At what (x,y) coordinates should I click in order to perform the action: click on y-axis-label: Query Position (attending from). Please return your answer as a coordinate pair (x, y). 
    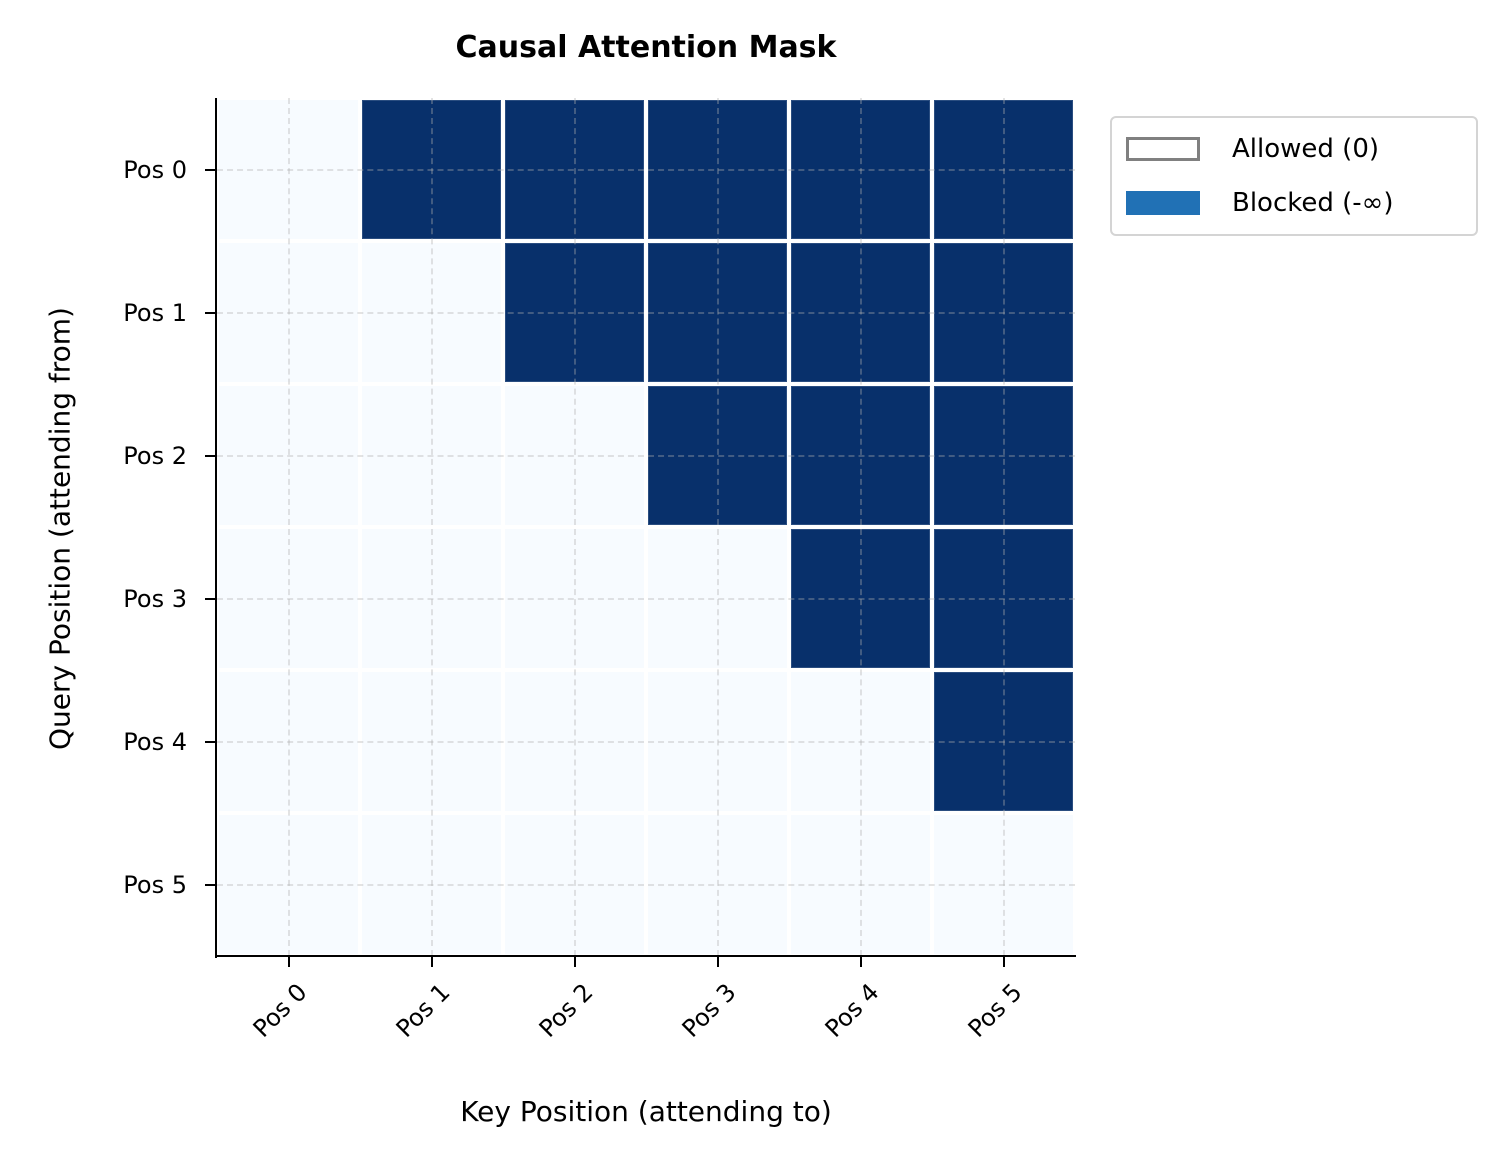
    Looking at the image, I should click on (60, 528).